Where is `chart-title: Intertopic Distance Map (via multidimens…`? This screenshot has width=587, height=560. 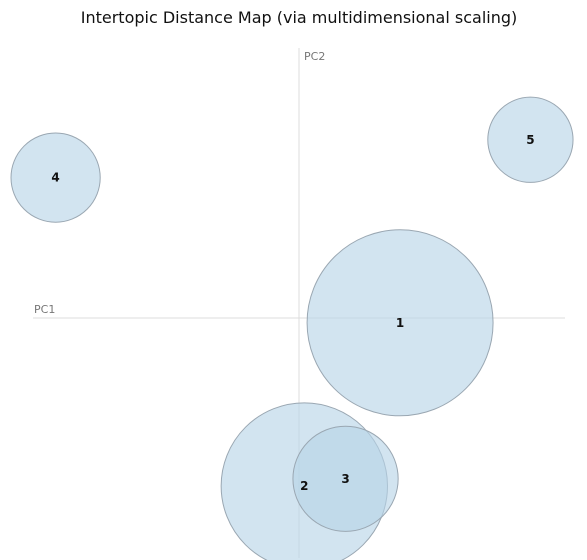 chart-title: Intertopic Distance Map (via multidimens… is located at coordinates (299, 17).